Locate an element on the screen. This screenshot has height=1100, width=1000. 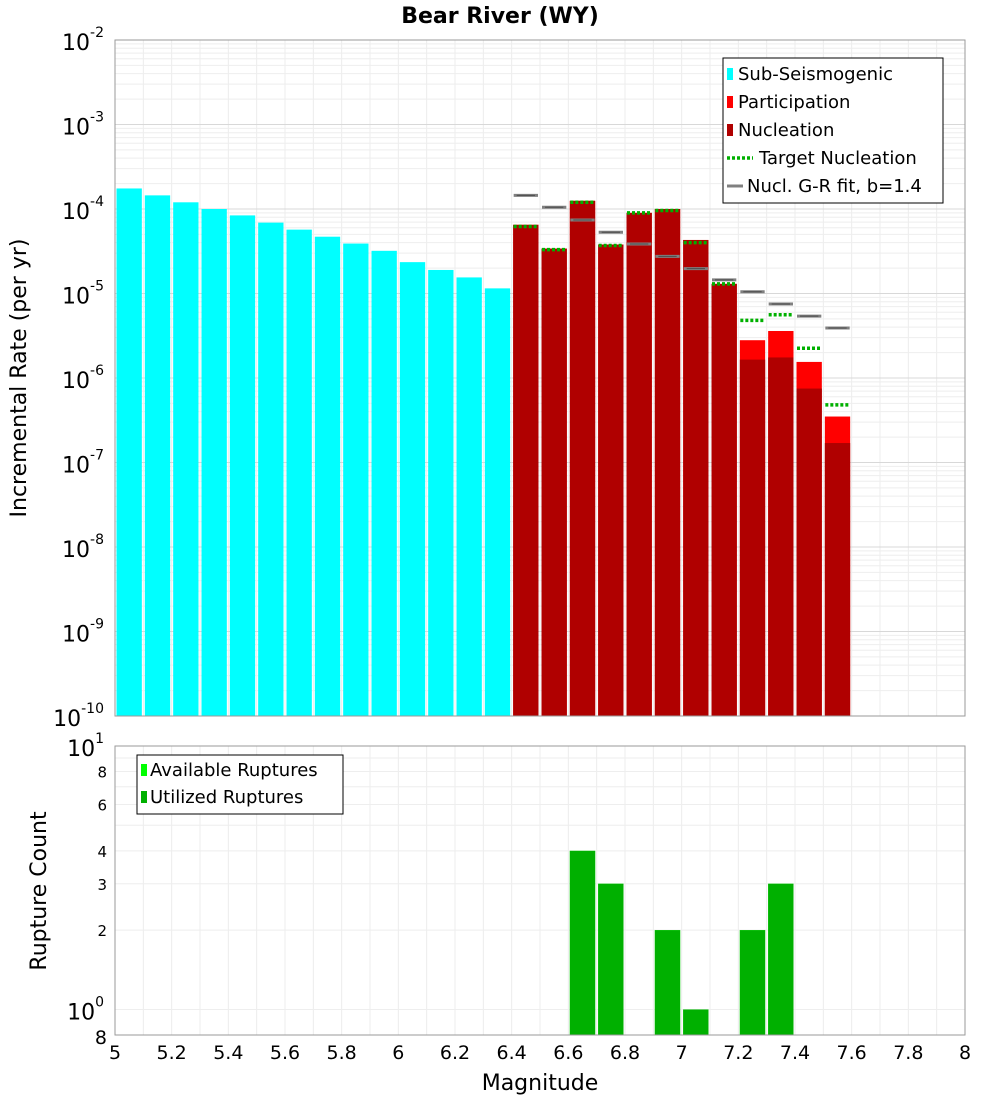
x-tick-label: 5.4 is located at coordinates (228, 1053).